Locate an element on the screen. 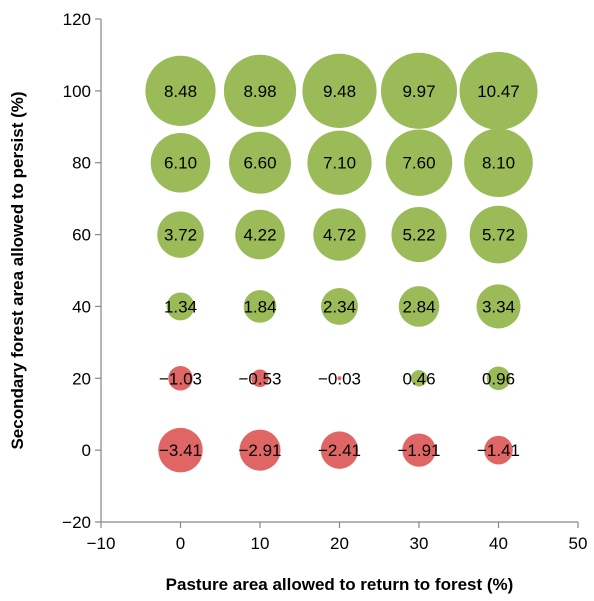  data-label: 7.10 is located at coordinates (339, 163).